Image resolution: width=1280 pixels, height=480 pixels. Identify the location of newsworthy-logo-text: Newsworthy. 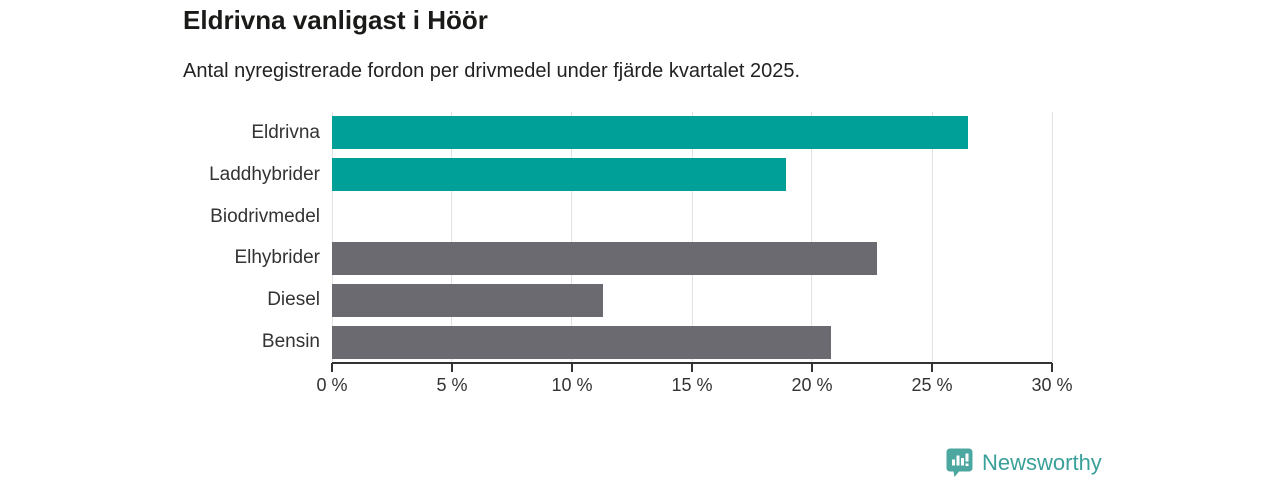
(1042, 462).